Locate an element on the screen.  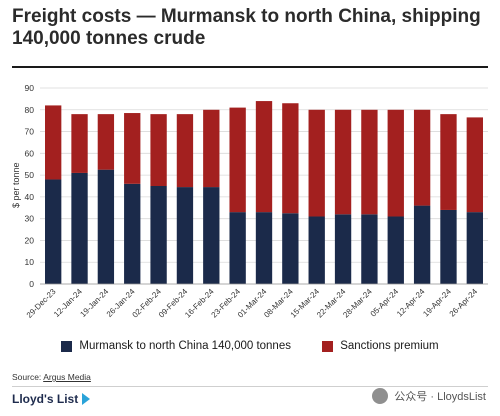
x-tick-label: 28-Mar-24 is located at coordinates (357, 303).